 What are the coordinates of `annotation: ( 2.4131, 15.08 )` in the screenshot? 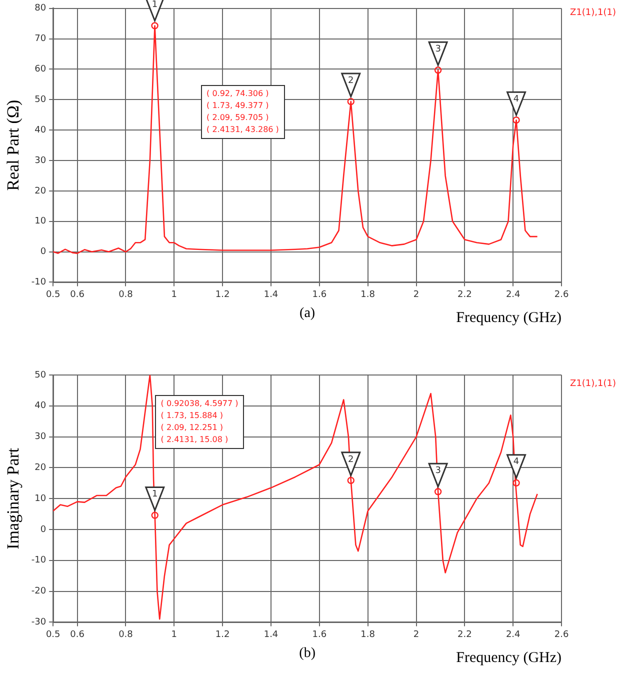 It's located at (195, 440).